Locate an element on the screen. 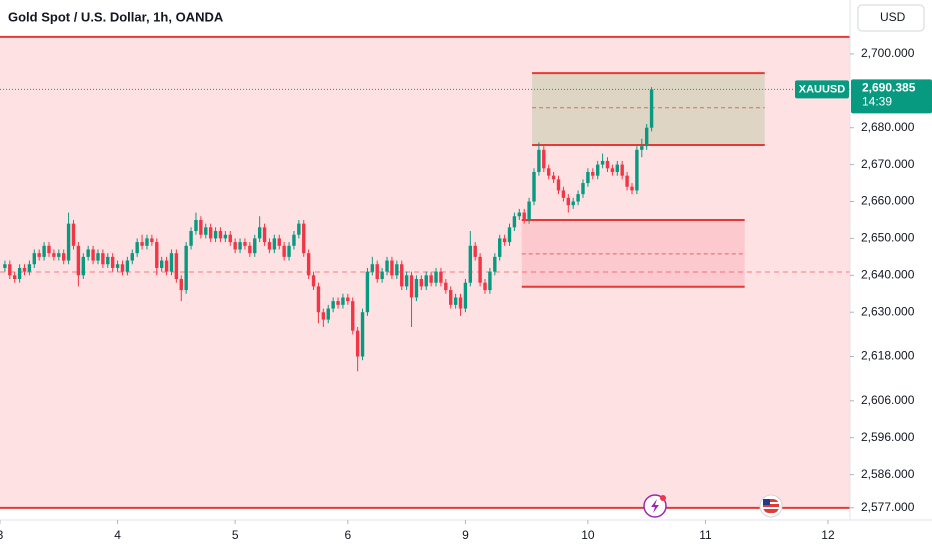  x-tick-label: 9 is located at coordinates (465, 535).